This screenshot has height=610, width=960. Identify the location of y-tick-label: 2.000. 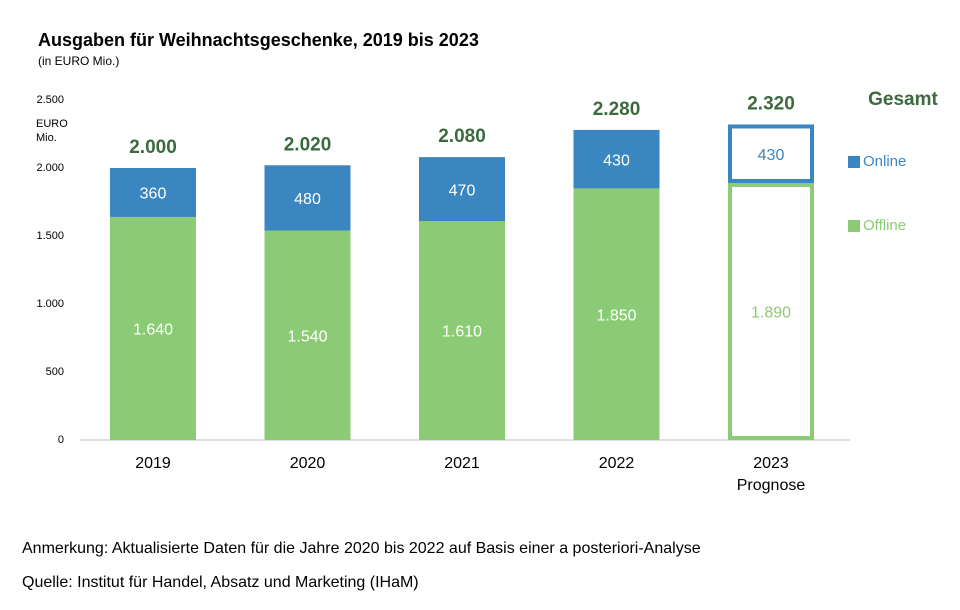
(50, 168).